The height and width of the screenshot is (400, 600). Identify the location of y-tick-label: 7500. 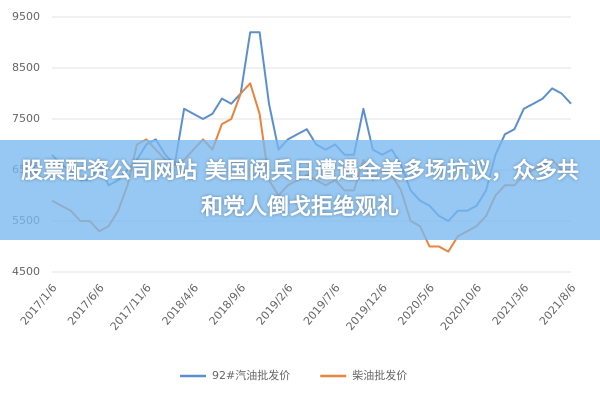
(26, 118).